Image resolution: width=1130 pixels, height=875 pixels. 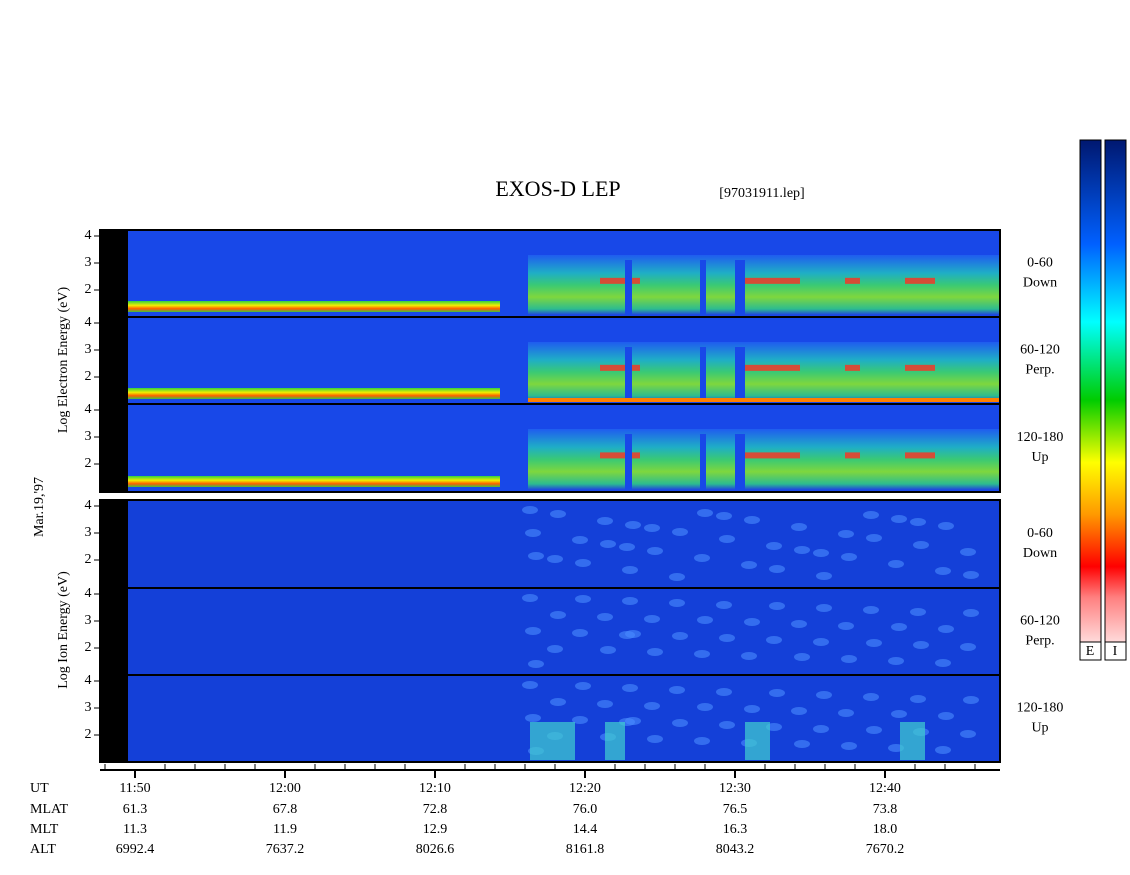 I want to click on axis-value: 76.0, so click(x=585, y=809).